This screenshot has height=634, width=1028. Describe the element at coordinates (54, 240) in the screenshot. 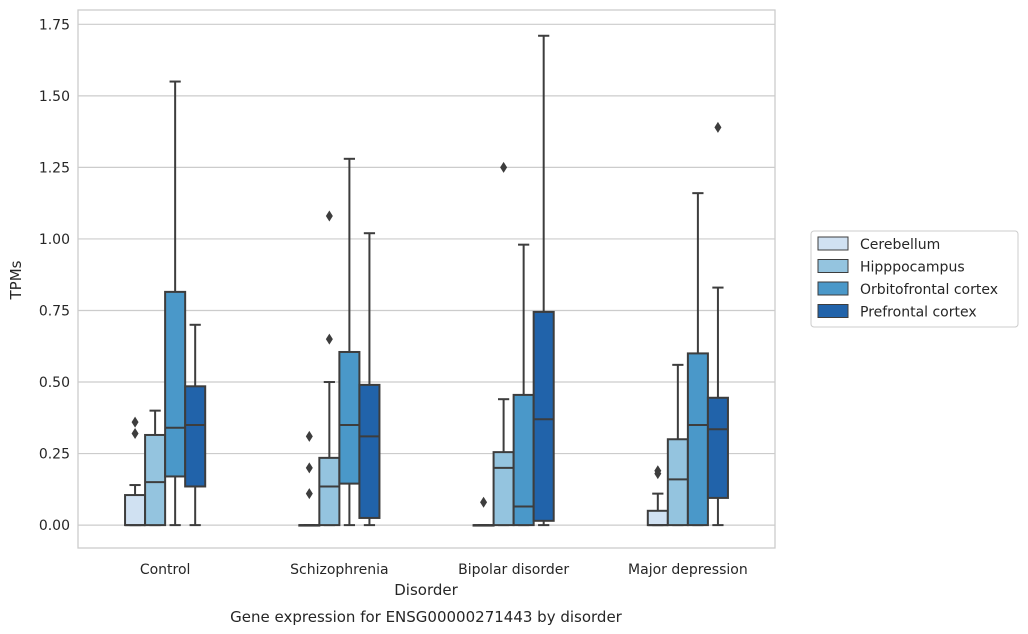

I see `y-tick-label: 1.00` at that location.